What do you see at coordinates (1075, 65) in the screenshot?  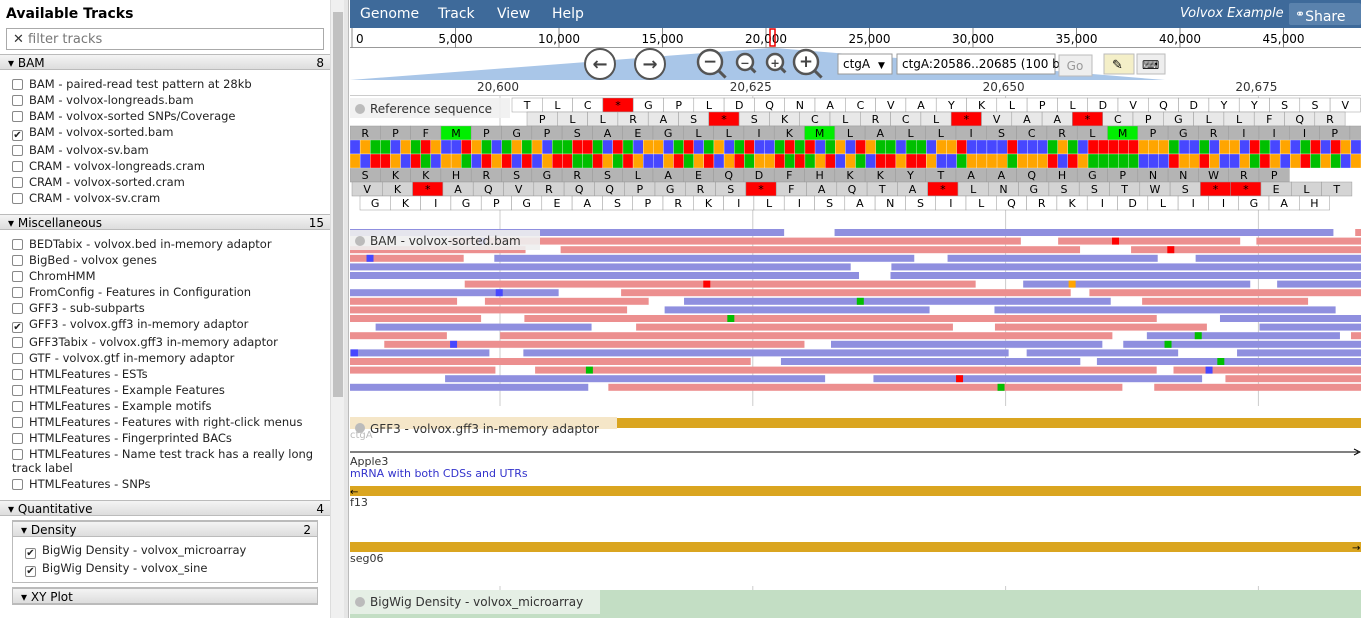 I see `go-button` at bounding box center [1075, 65].